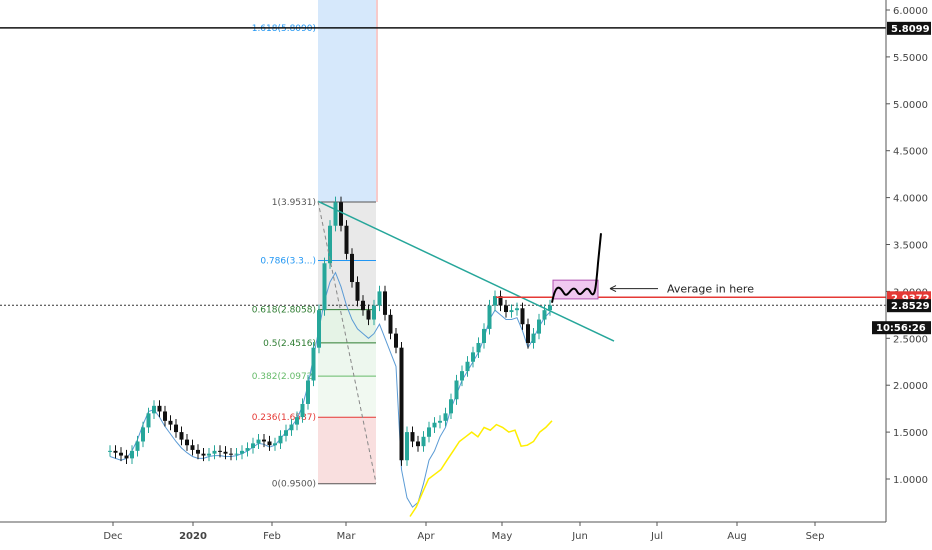 The height and width of the screenshot is (550, 932). What do you see at coordinates (502, 536) in the screenshot?
I see `time-tick-label: May` at bounding box center [502, 536].